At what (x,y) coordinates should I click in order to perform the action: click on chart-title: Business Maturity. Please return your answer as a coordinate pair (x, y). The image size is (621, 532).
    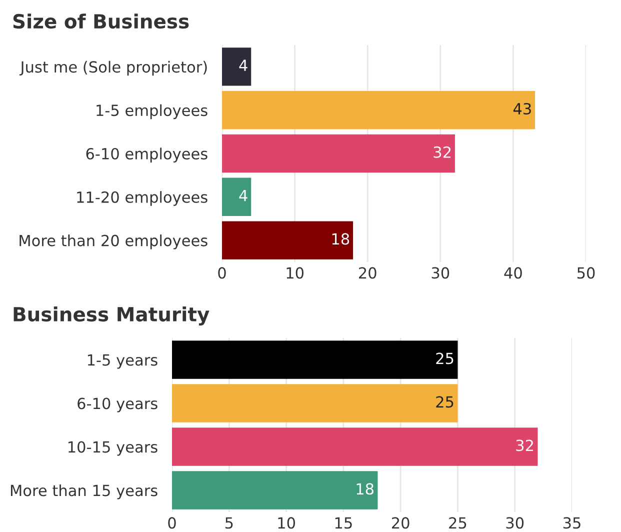
    Looking at the image, I should click on (112, 316).